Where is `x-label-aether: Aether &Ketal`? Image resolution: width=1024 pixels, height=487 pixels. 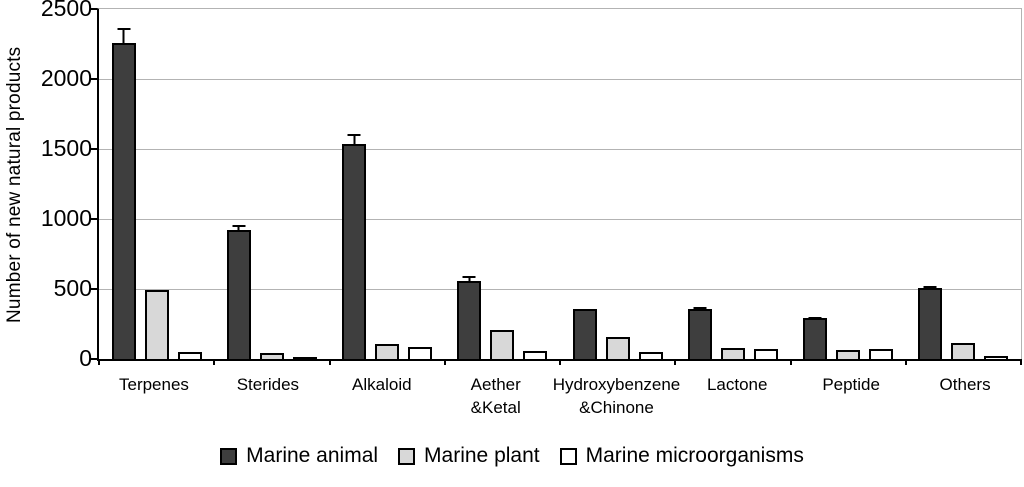 x-label-aether: Aether &Ketal is located at coordinates (495, 396).